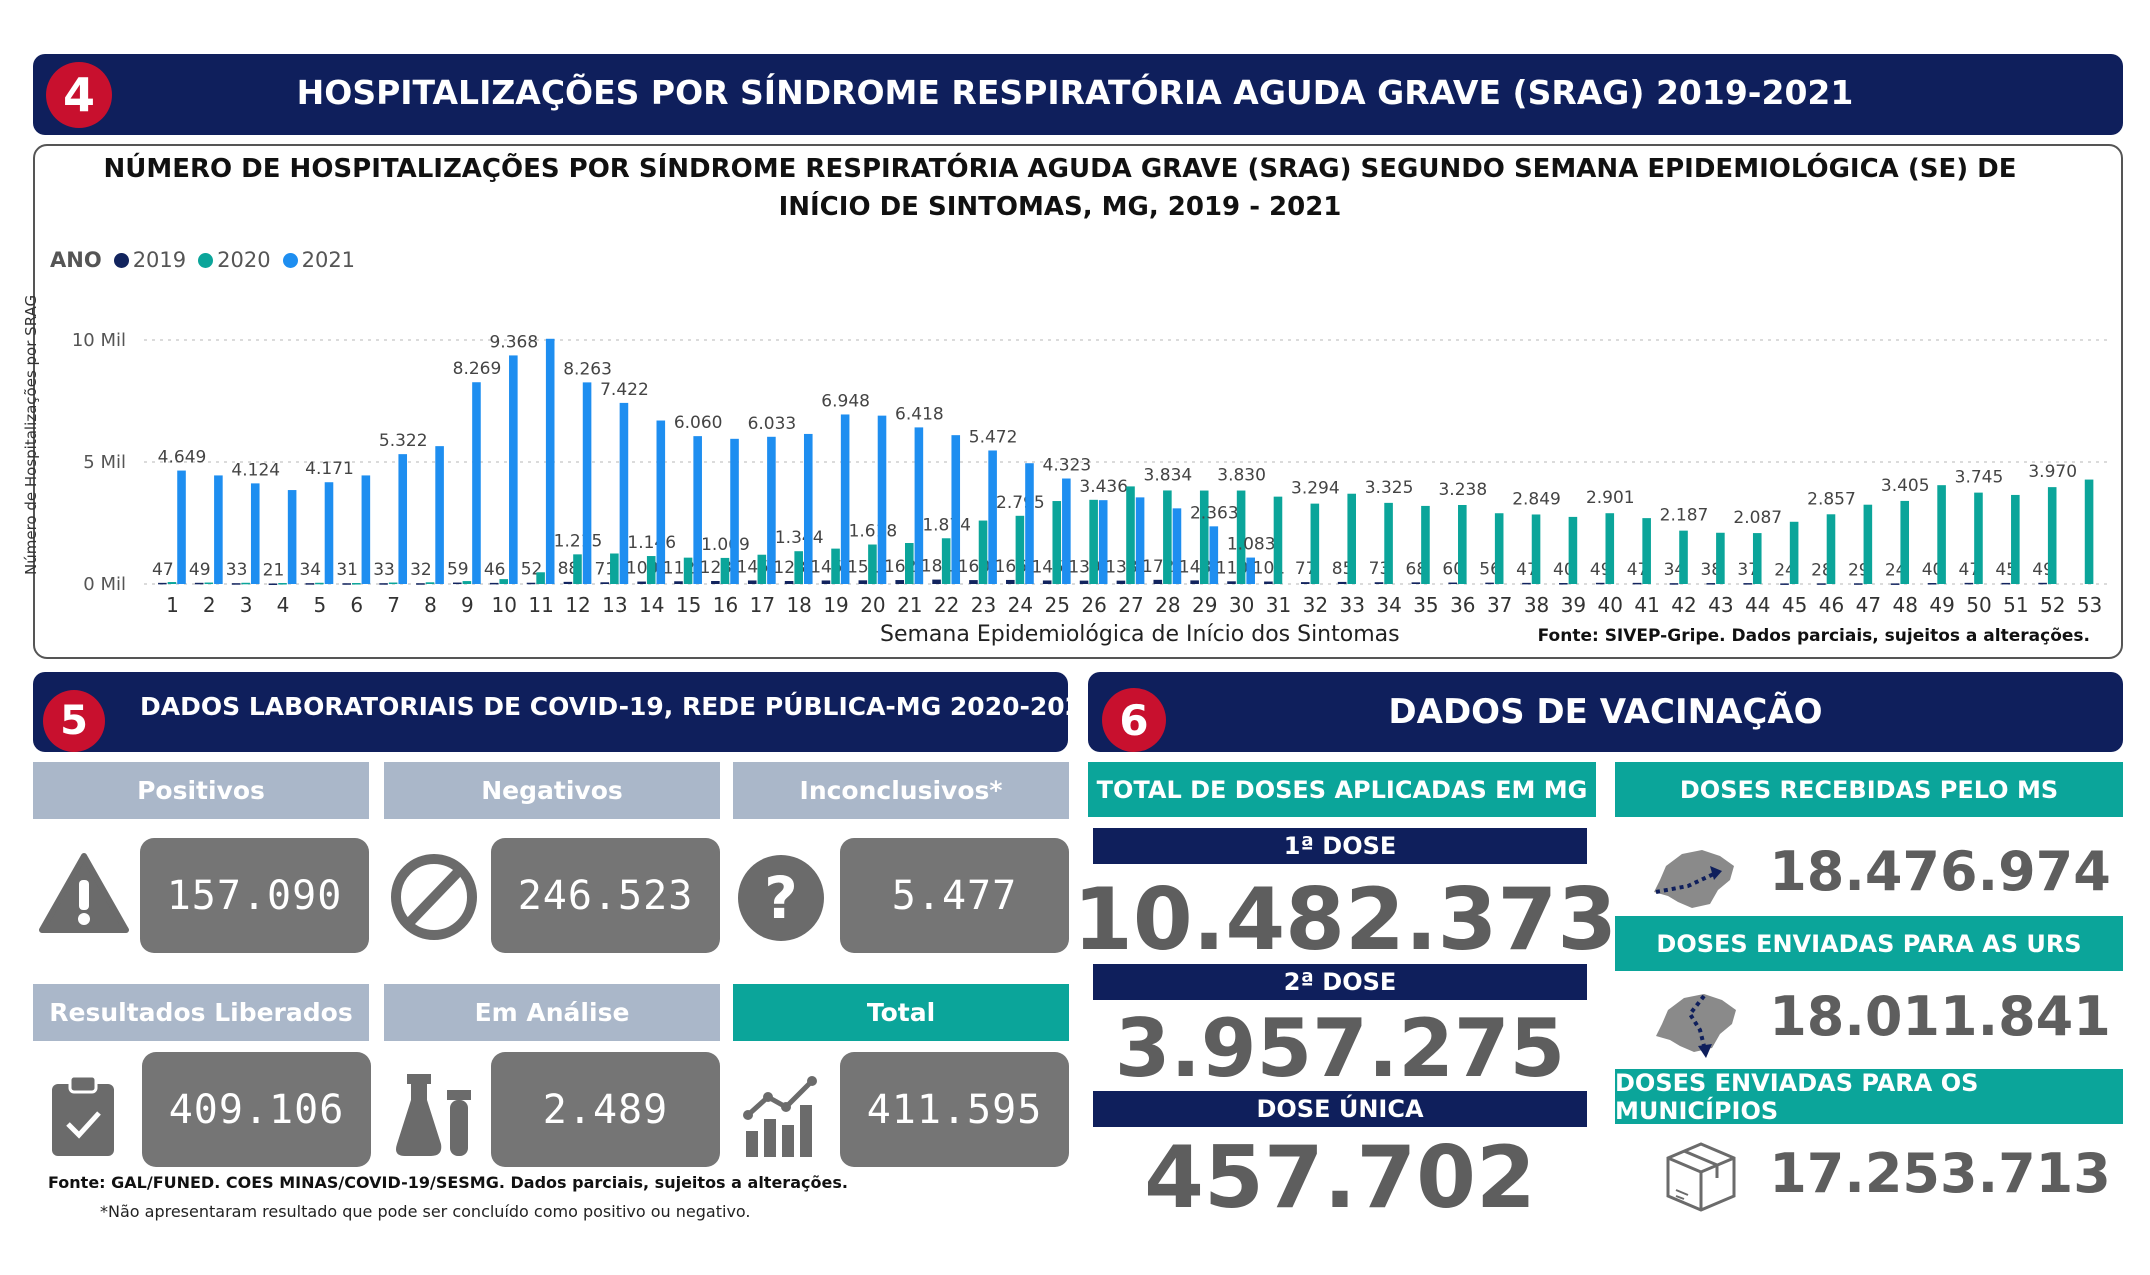 The height and width of the screenshot is (1275, 2150). I want to click on x-tick-label: 5, so click(320, 605).